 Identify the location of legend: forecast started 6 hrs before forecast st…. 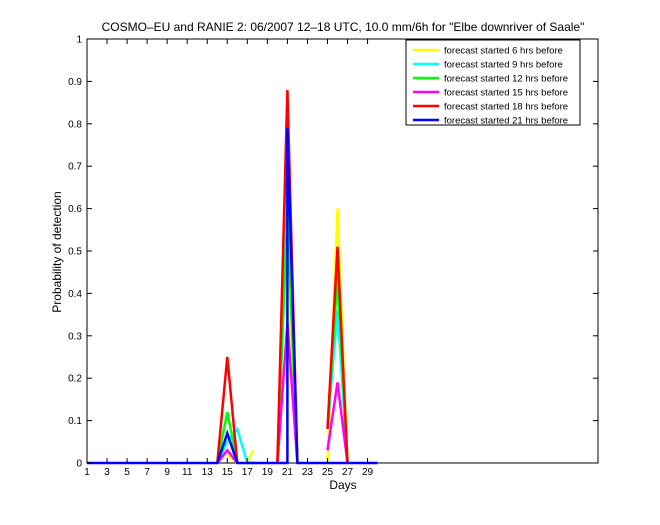
(493, 83).